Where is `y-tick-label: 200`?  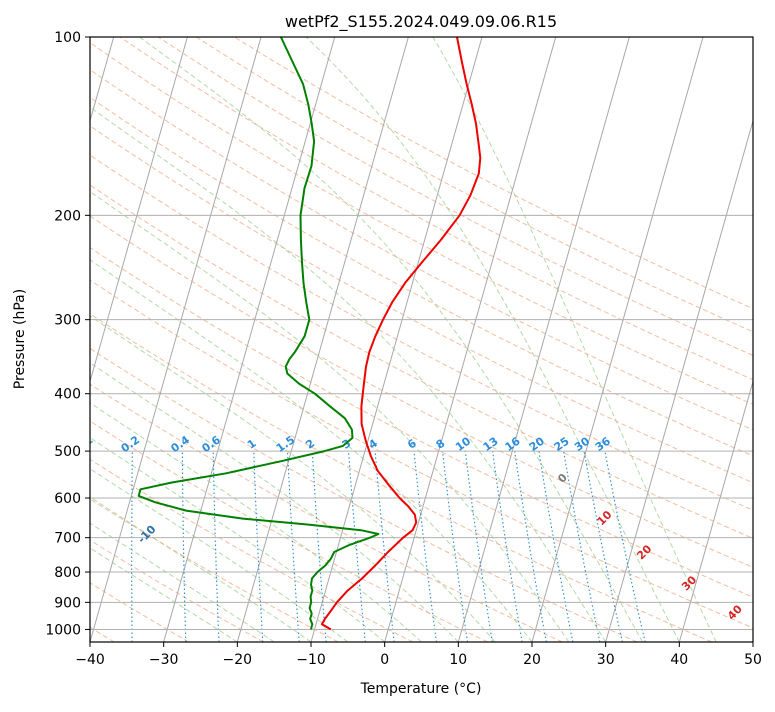
y-tick-label: 200 is located at coordinates (67, 216).